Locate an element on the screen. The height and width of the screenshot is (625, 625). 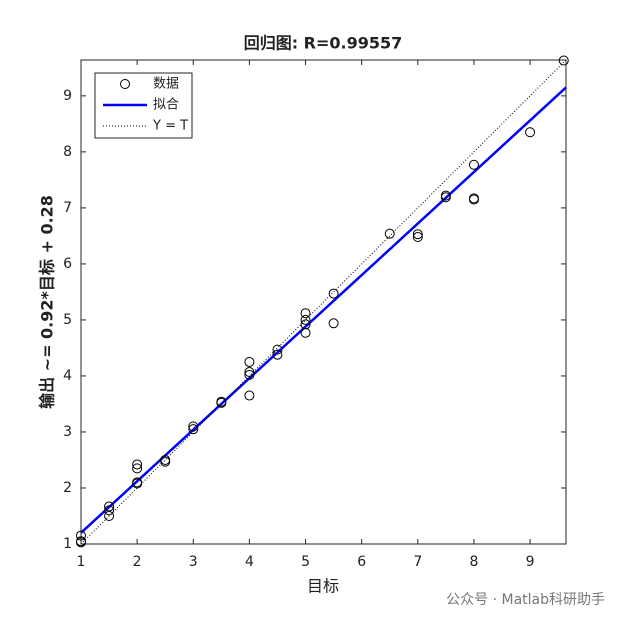
chart-title: 回归图: R=0.99557 is located at coordinates (323, 43).